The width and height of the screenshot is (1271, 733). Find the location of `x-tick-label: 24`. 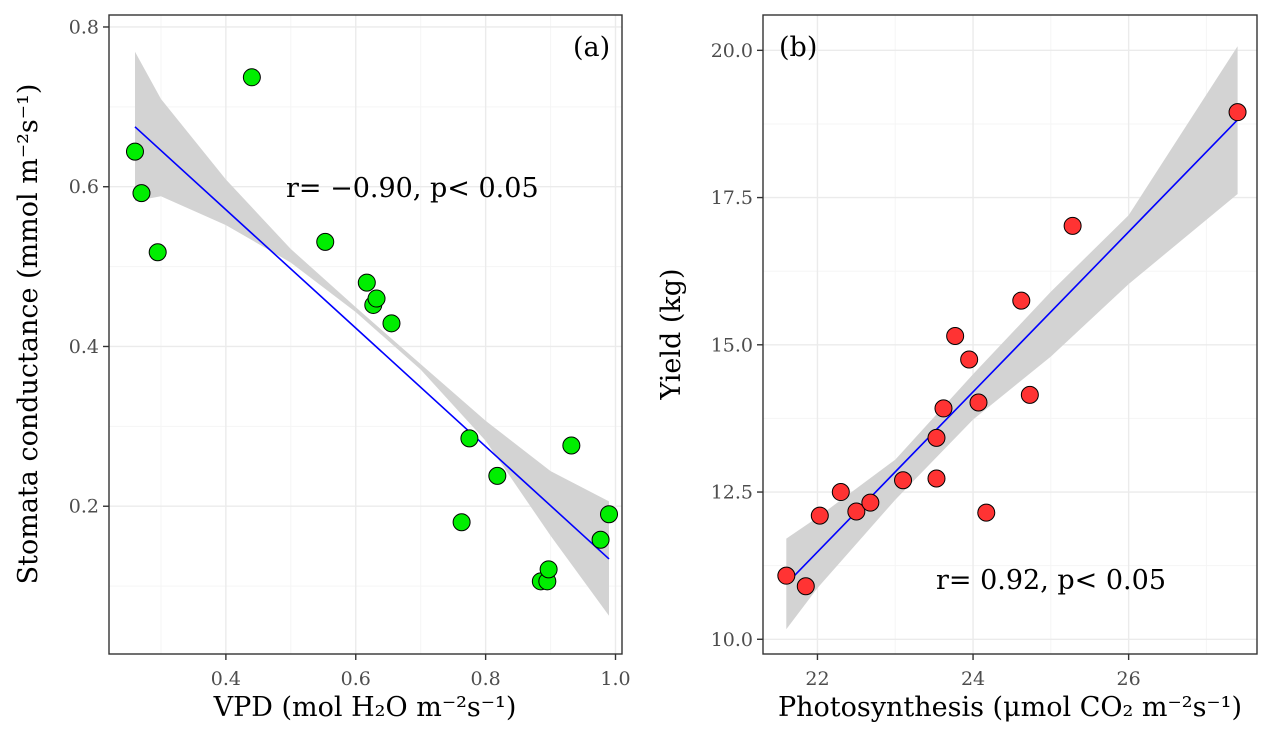

x-tick-label: 24 is located at coordinates (973, 679).